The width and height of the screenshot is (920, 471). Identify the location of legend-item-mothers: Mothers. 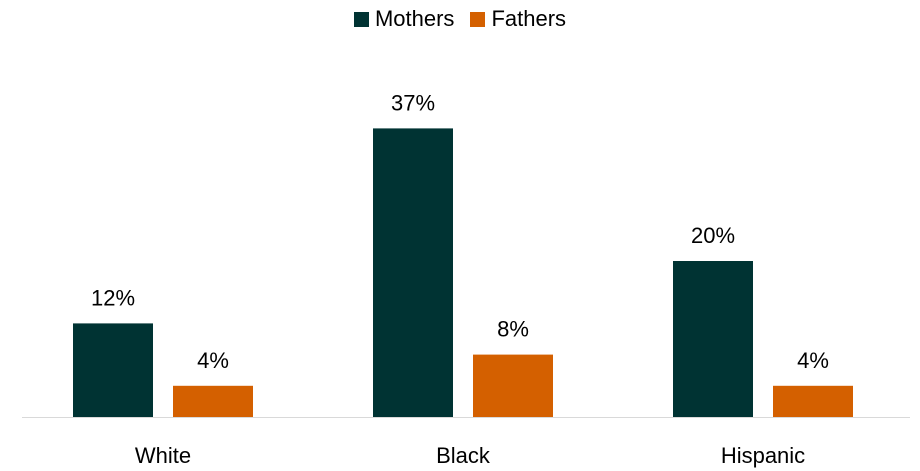
(404, 19).